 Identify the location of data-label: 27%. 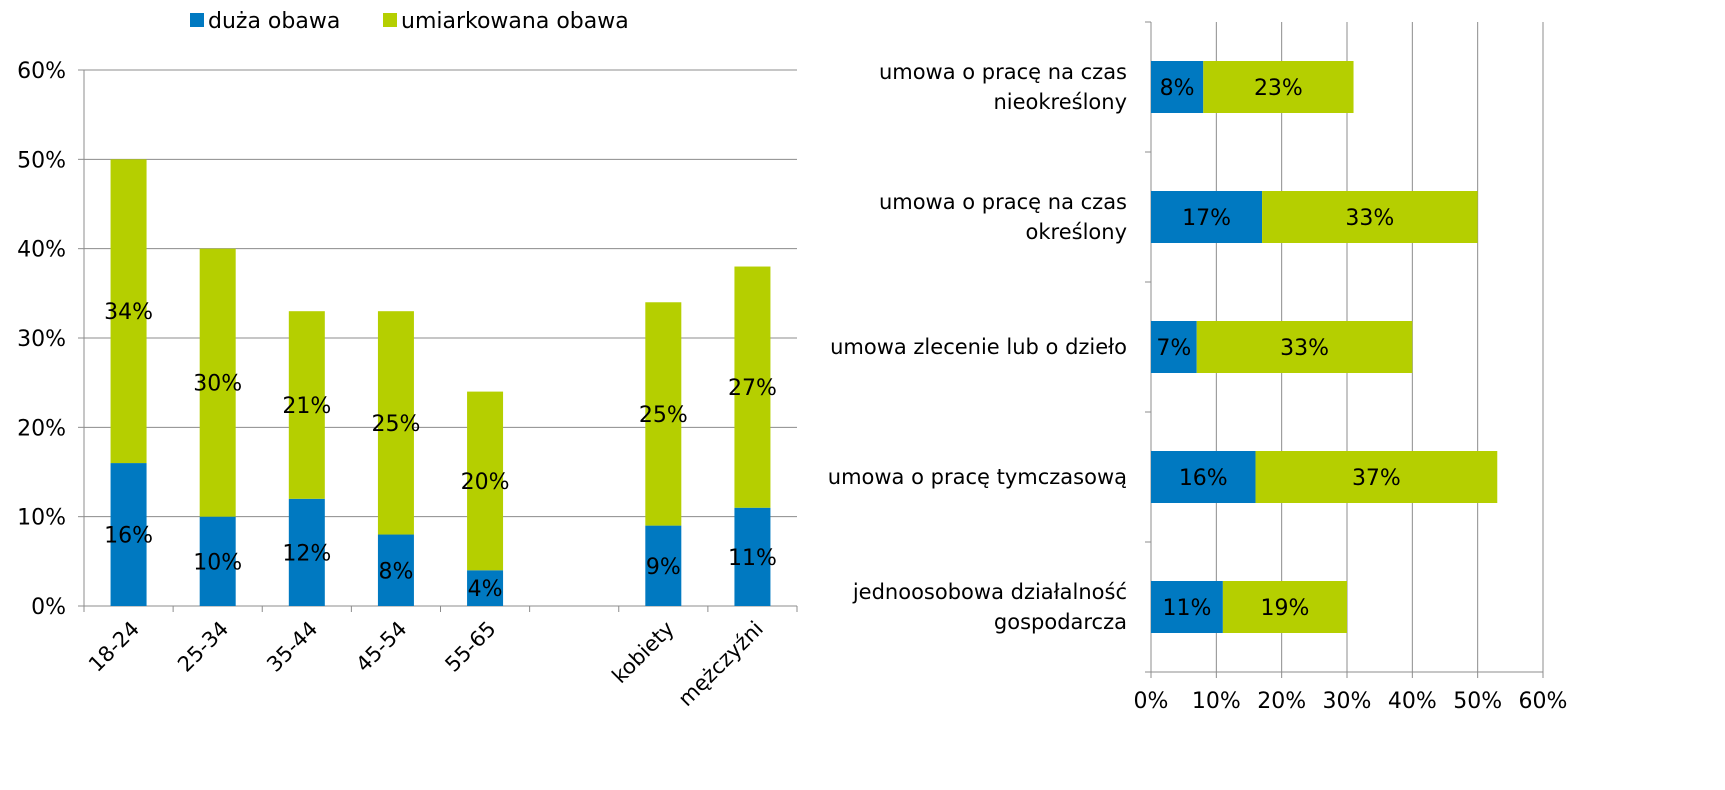
(752, 388).